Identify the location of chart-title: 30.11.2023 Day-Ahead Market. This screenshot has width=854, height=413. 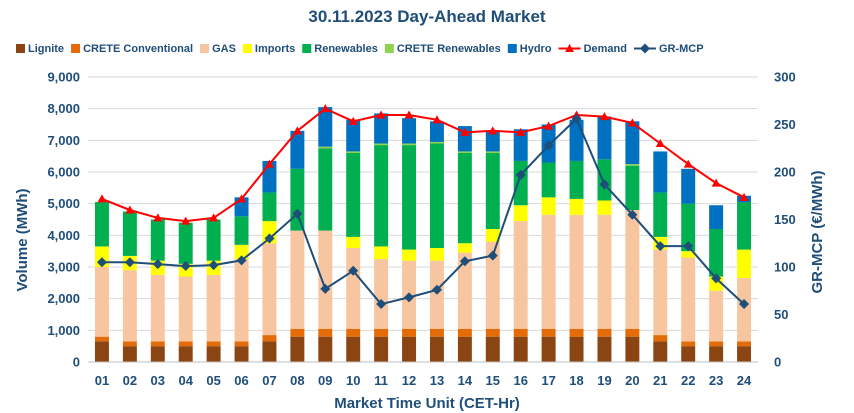
(427, 16).